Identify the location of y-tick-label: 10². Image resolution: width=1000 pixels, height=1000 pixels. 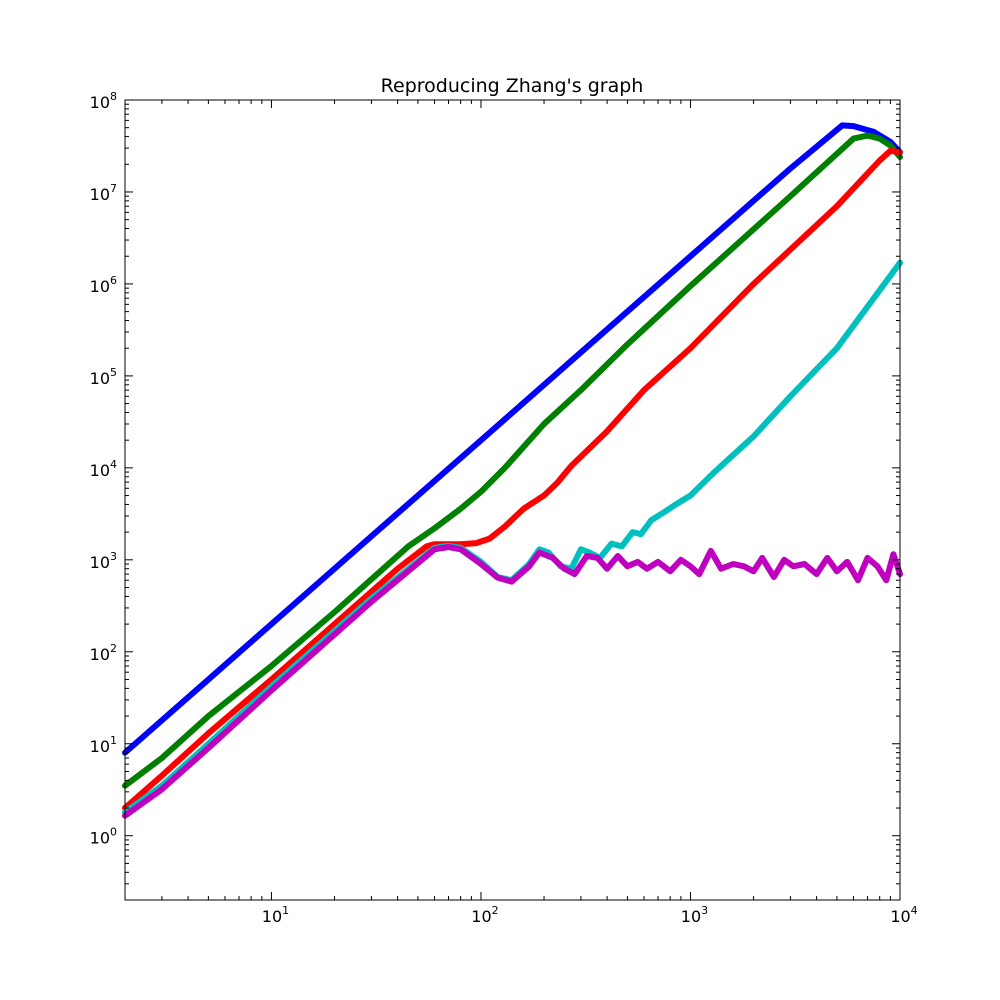
(103, 653).